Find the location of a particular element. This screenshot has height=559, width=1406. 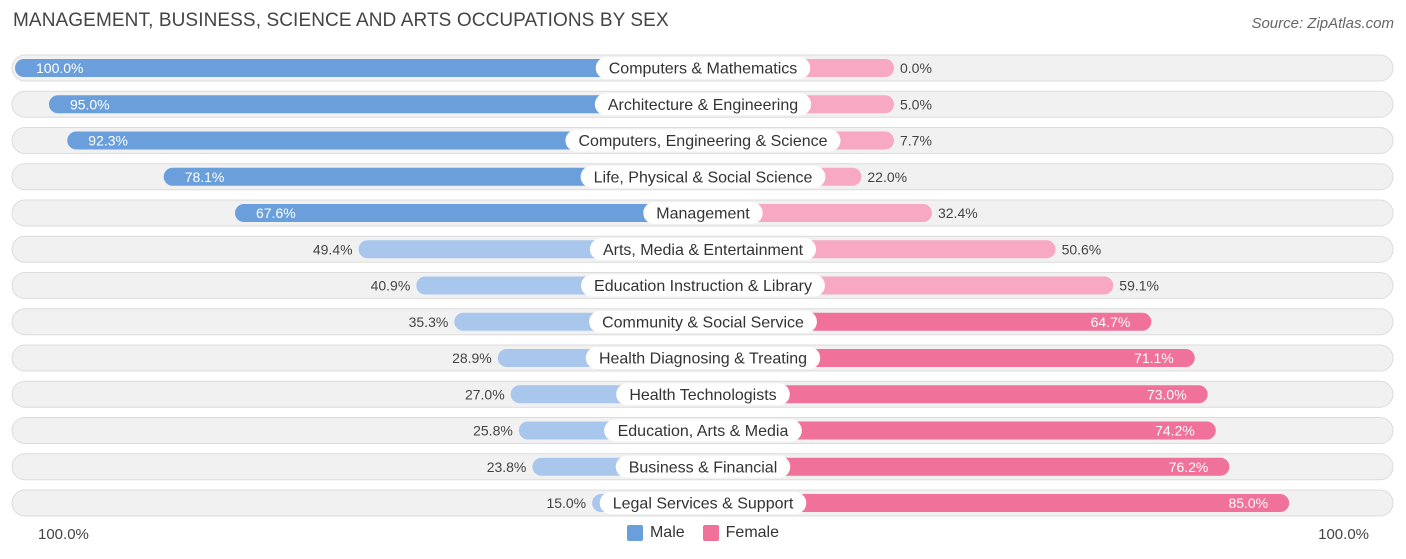

value-label-female: 50.6% is located at coordinates (1082, 249).